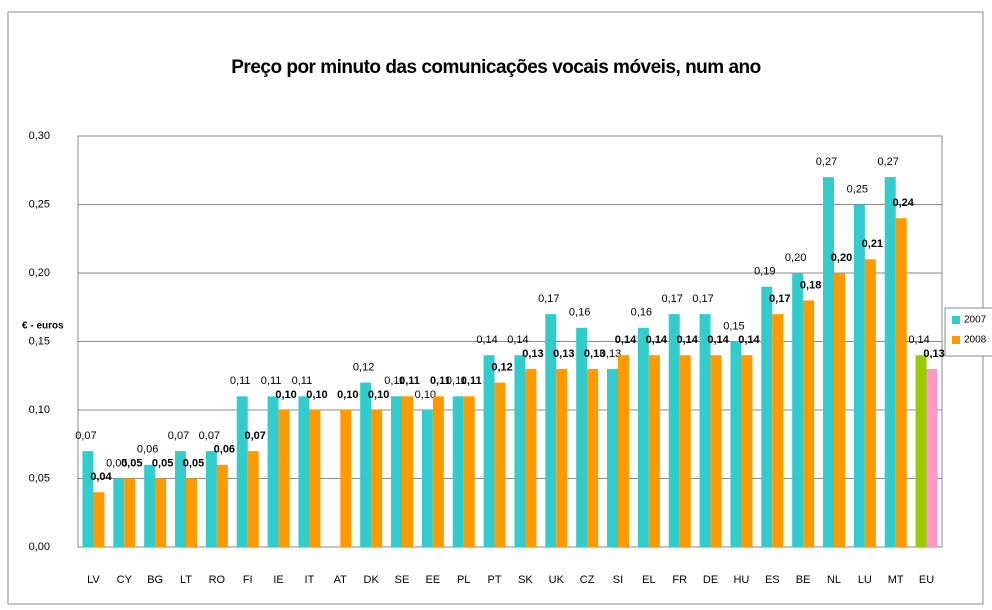 Image resolution: width=992 pixels, height=610 pixels. I want to click on y-tick-label: 0,00, so click(39, 547).